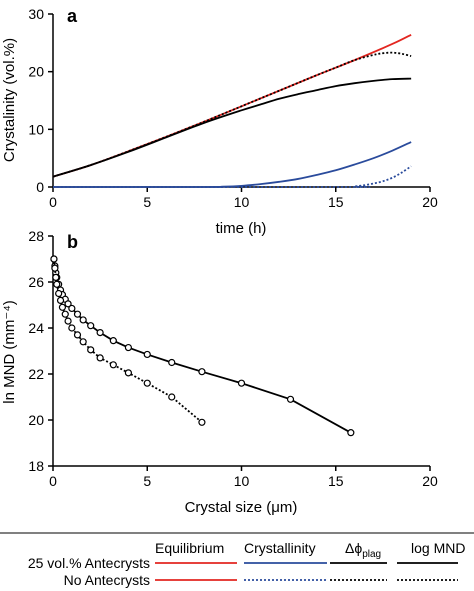  Describe the element at coordinates (336, 481) in the screenshot. I see `x-tick-label-b: 15` at that location.